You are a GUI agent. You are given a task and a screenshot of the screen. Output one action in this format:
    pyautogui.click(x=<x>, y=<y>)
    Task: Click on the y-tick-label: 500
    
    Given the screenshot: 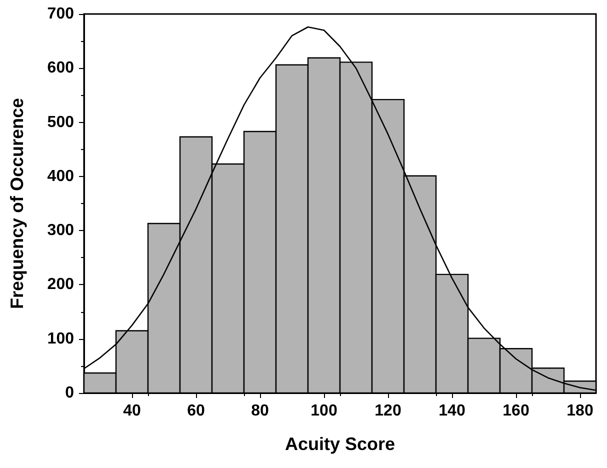 What is the action you would take?
    pyautogui.click(x=60, y=122)
    